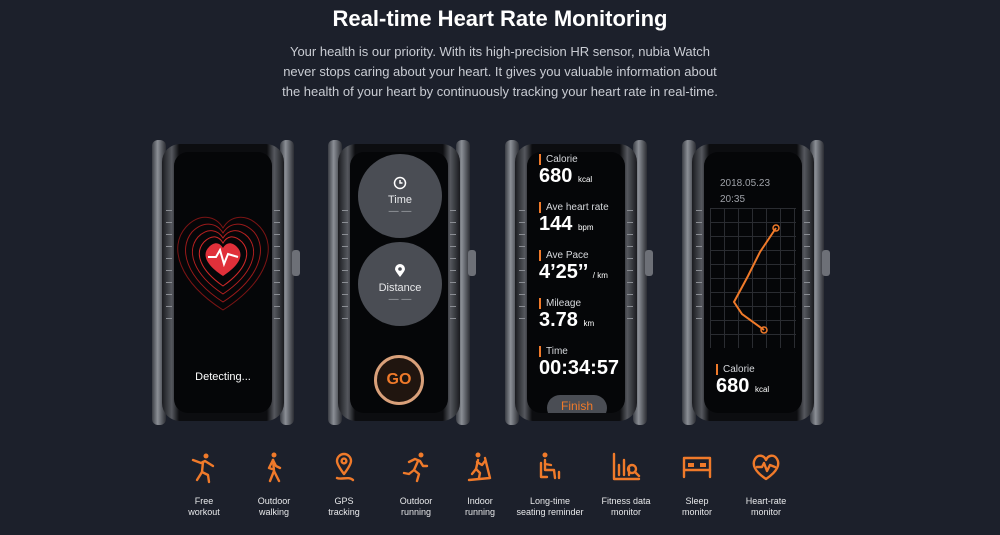 Image resolution: width=1000 pixels, height=535 pixels. I want to click on distance-circle: Distance — —, so click(400, 284).